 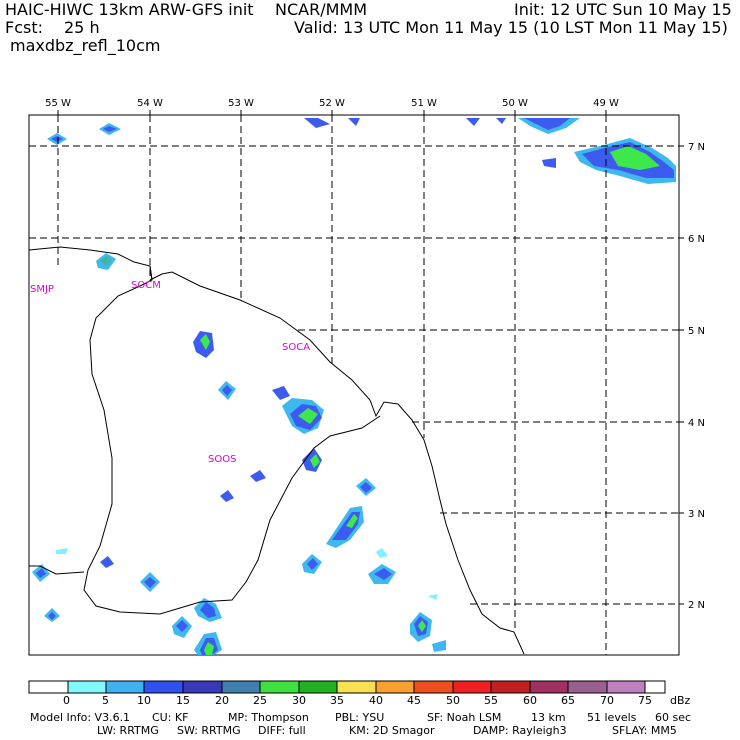 I want to click on lat-label: 4 N, so click(x=696, y=423).